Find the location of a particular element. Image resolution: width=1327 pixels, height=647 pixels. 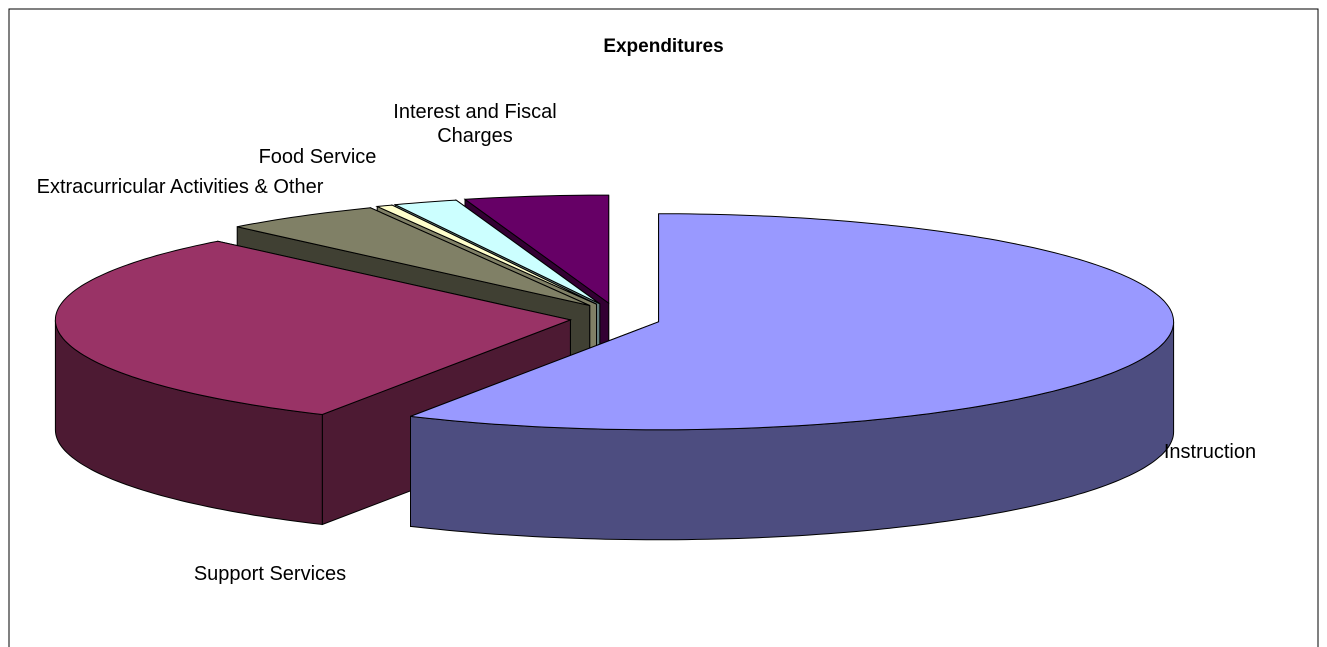

slice-label: Food Service is located at coordinates (317, 157).